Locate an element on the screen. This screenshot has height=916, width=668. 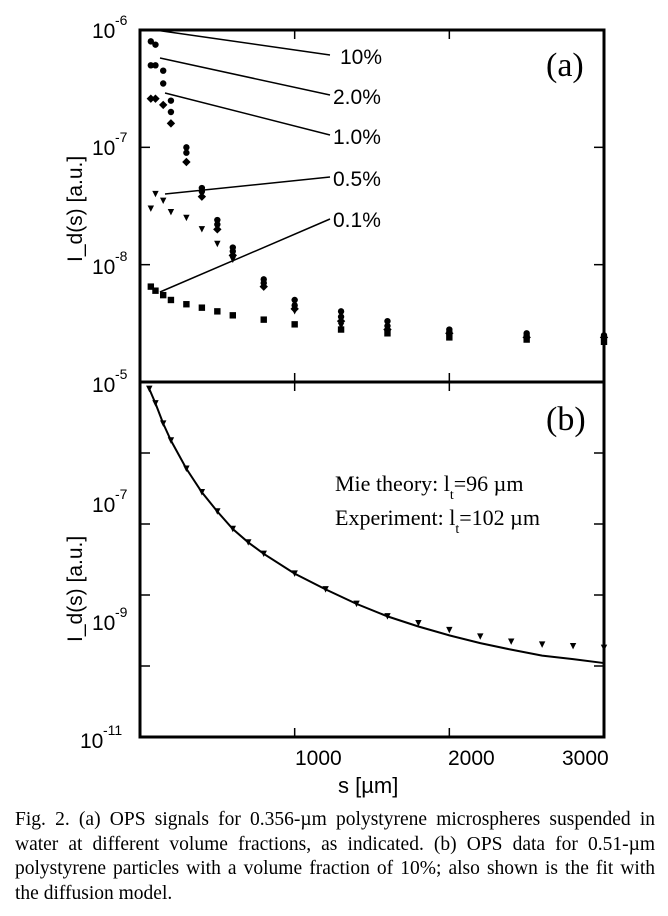
annotation-0-5pct: 0.5% is located at coordinates (357, 179).